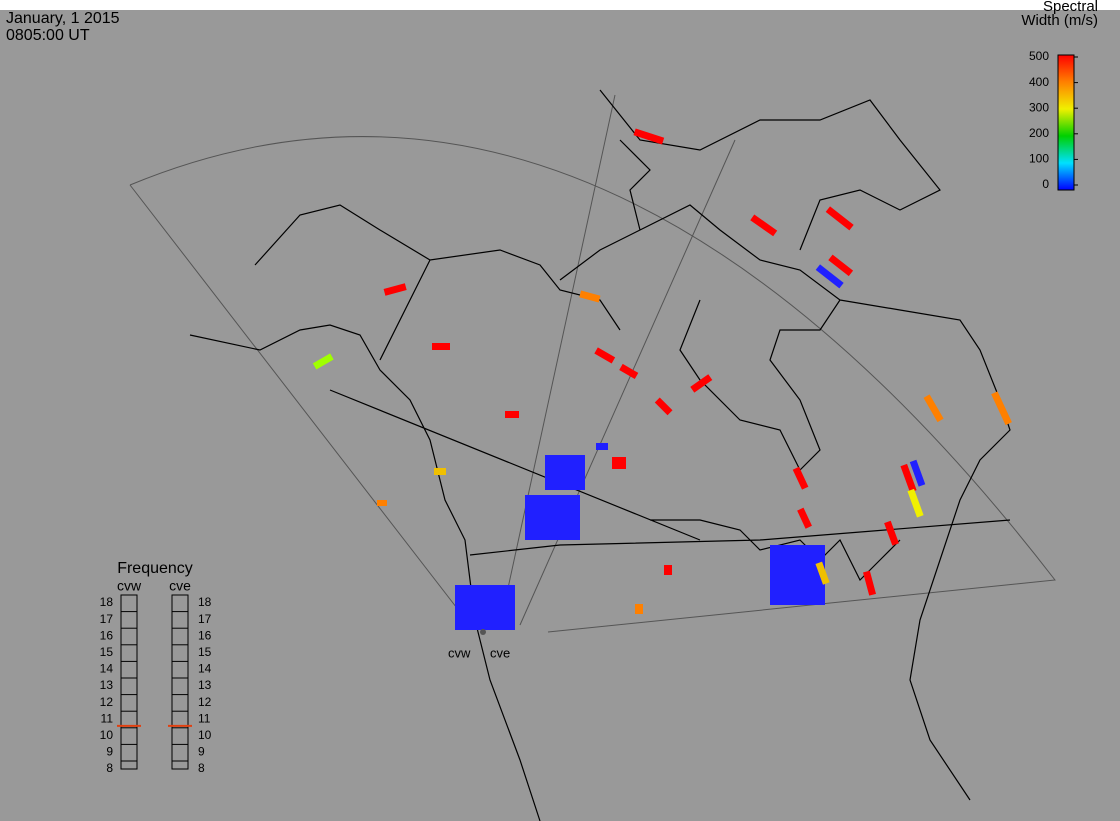 This screenshot has width=1120, height=821. I want to click on station-label: cve, so click(500, 652).